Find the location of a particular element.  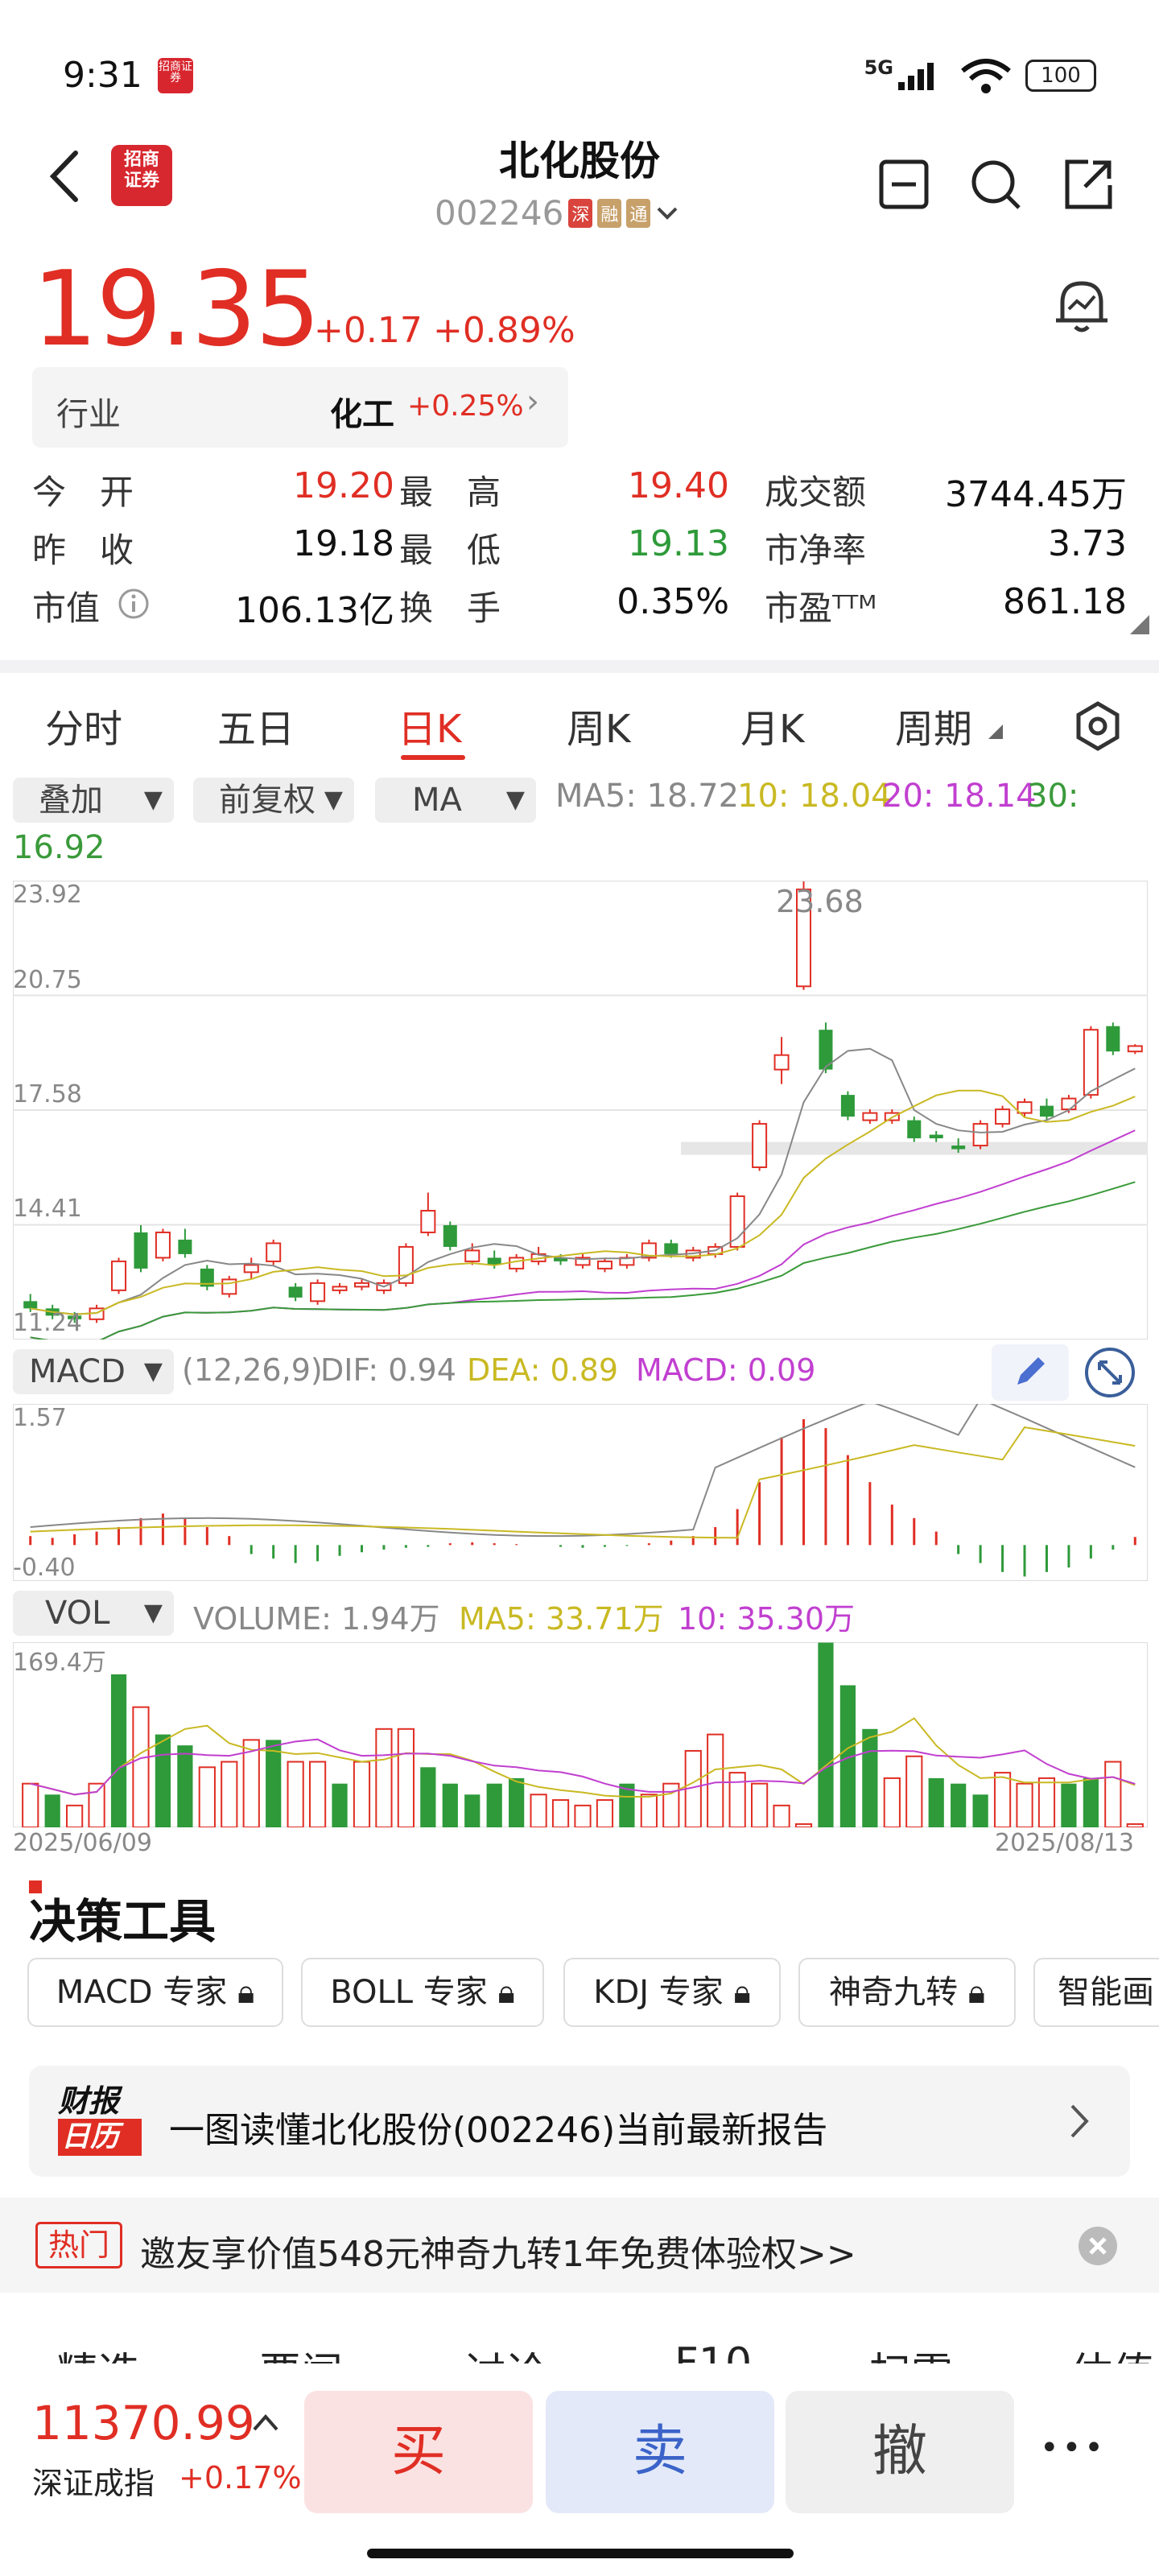

tools-title-accent is located at coordinates (35, 1886).